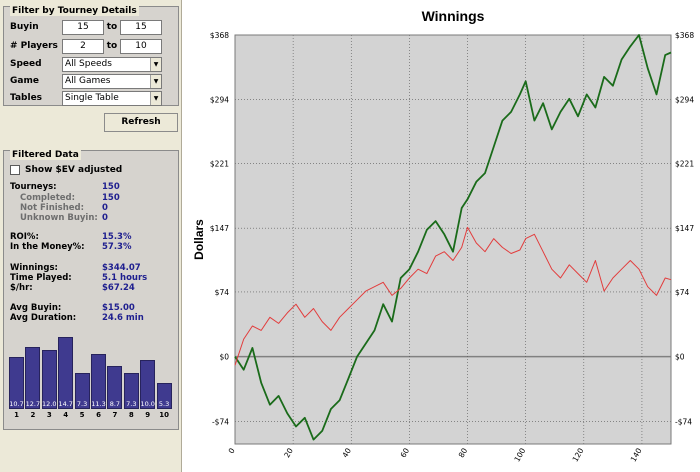 The image size is (700, 472). What do you see at coordinates (405, 452) in the screenshot?
I see `x-tick-label: 60` at bounding box center [405, 452].